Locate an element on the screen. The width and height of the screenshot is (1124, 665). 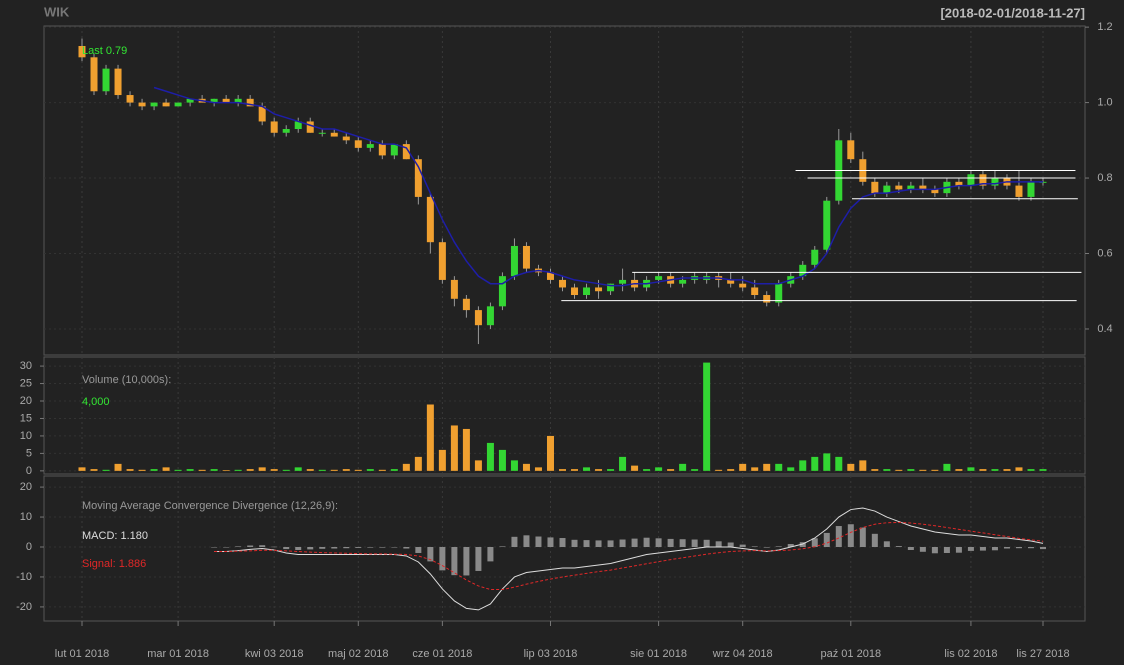
x-tick-label: maj 02 2018 is located at coordinates (358, 654).